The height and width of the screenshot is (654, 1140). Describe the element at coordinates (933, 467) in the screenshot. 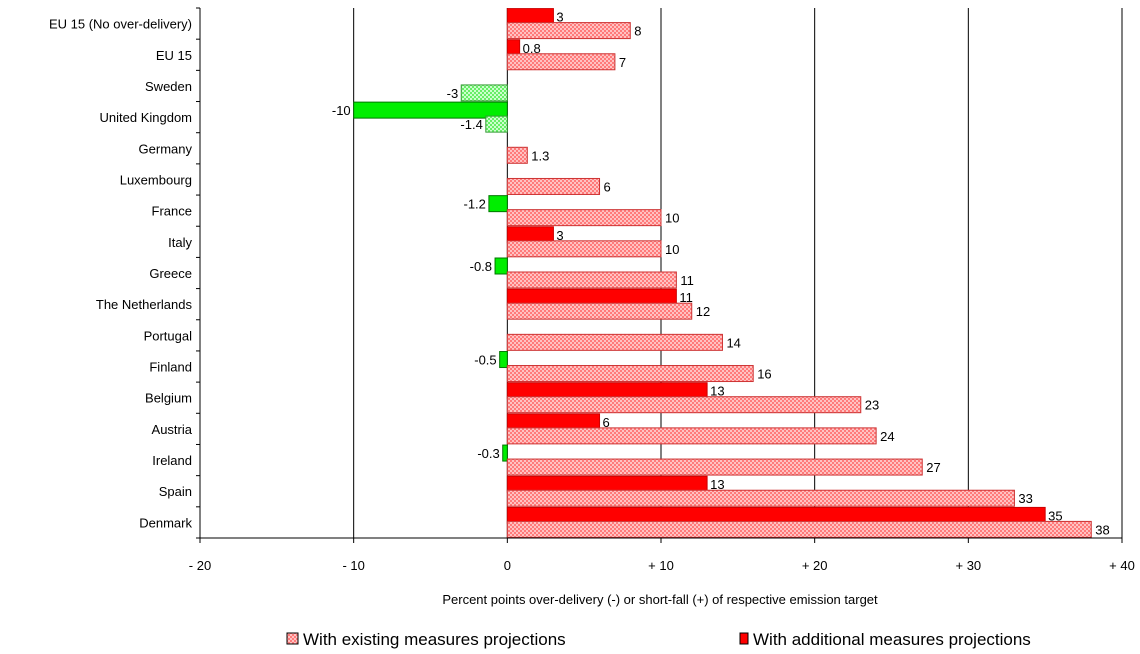

I see `data-label-existing: 27` at that location.